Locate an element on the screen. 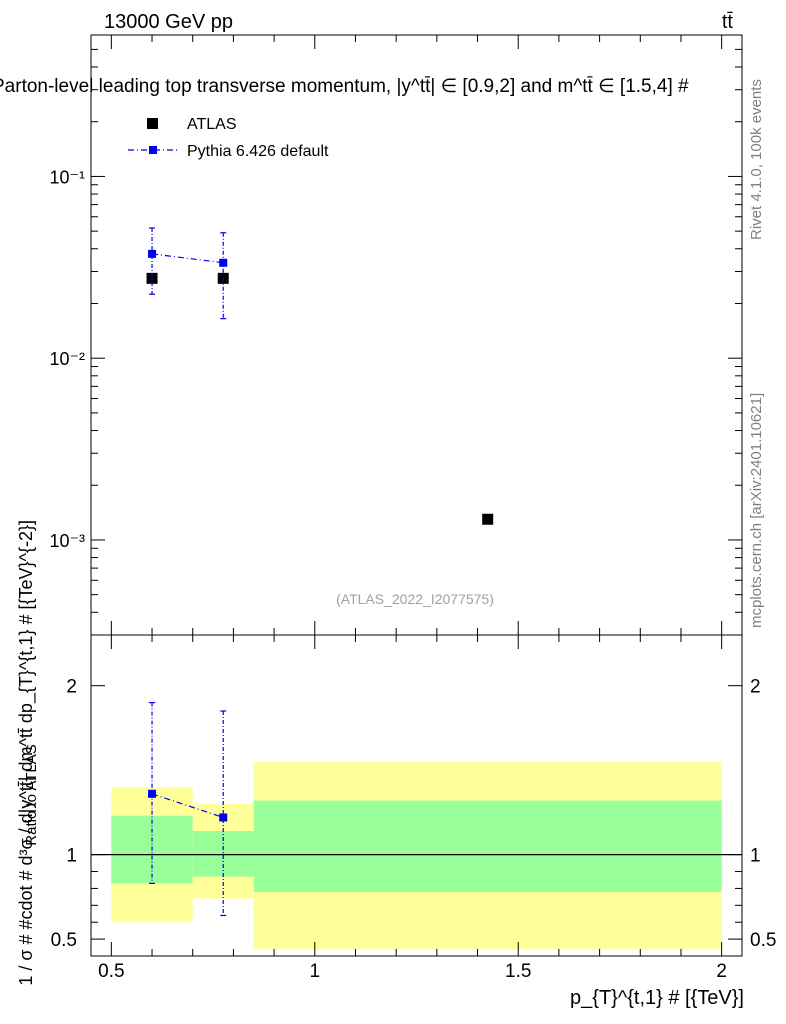 The height and width of the screenshot is (1024, 786). ratio-y-tick-label-right: 2 is located at coordinates (755, 687).